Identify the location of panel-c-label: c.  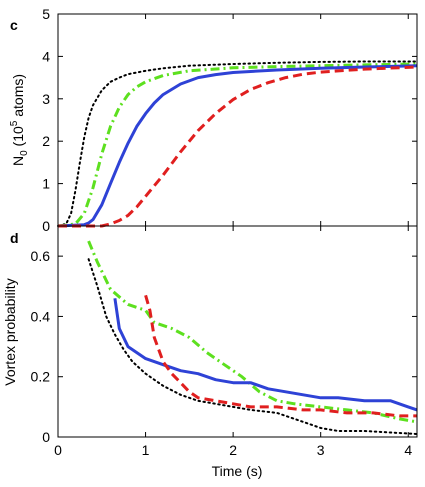
(14, 25).